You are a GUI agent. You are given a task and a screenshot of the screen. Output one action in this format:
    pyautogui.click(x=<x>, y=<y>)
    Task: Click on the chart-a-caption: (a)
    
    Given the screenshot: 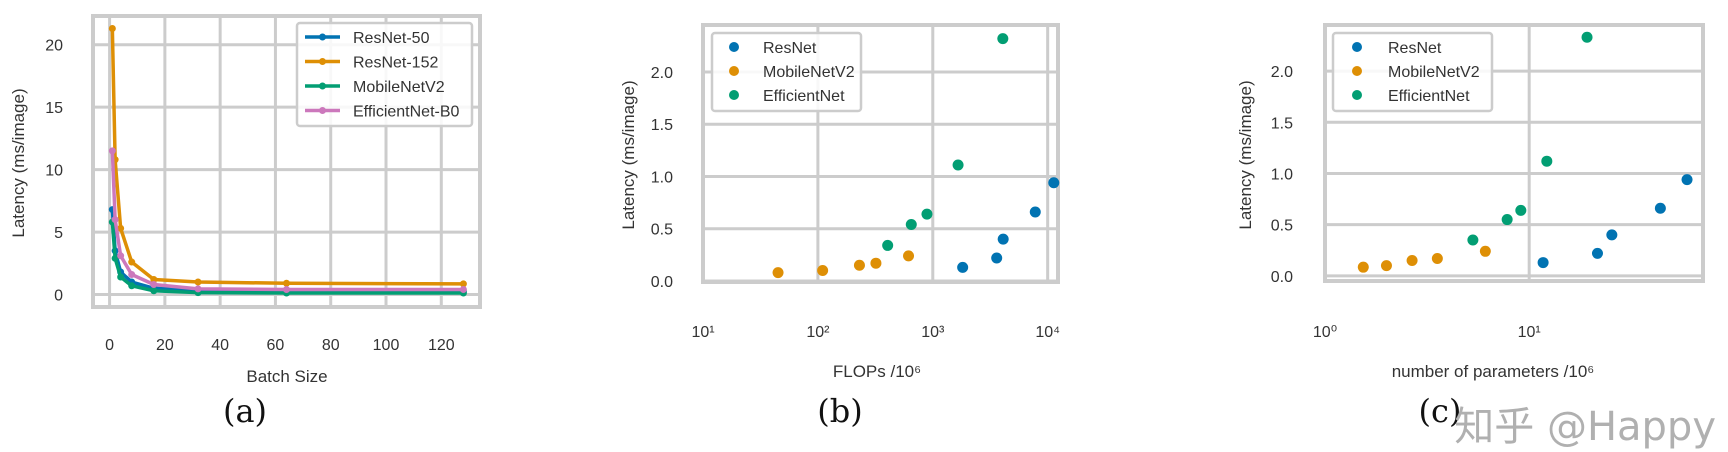 What is the action you would take?
    pyautogui.click(x=245, y=411)
    